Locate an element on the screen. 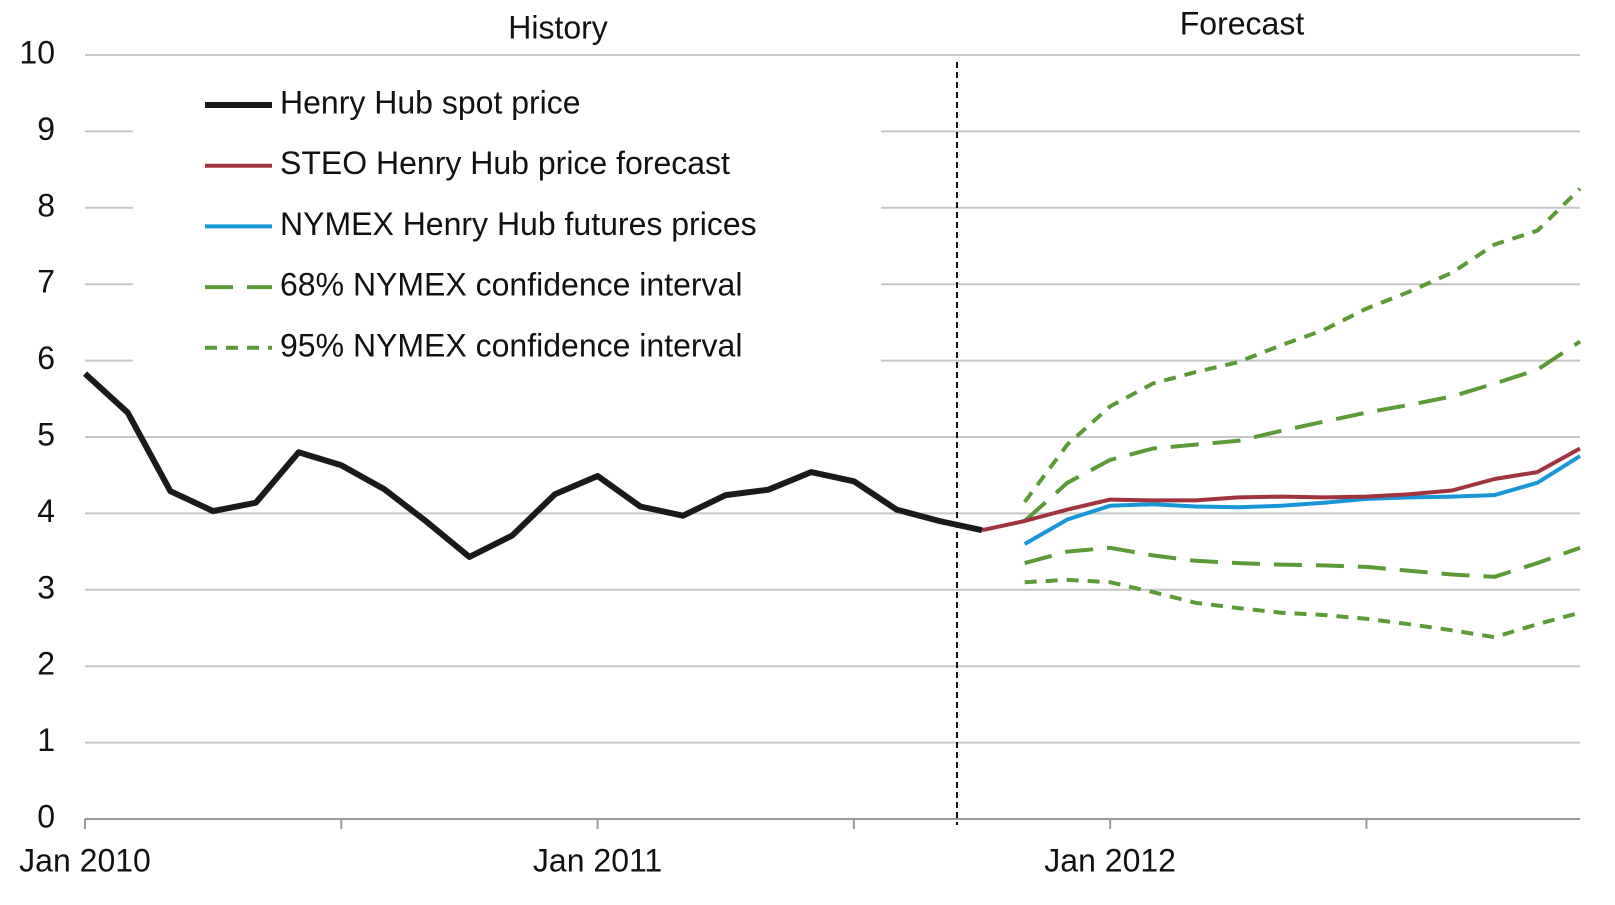 The image size is (1615, 905). y-tick-label: 1 is located at coordinates (46, 740).